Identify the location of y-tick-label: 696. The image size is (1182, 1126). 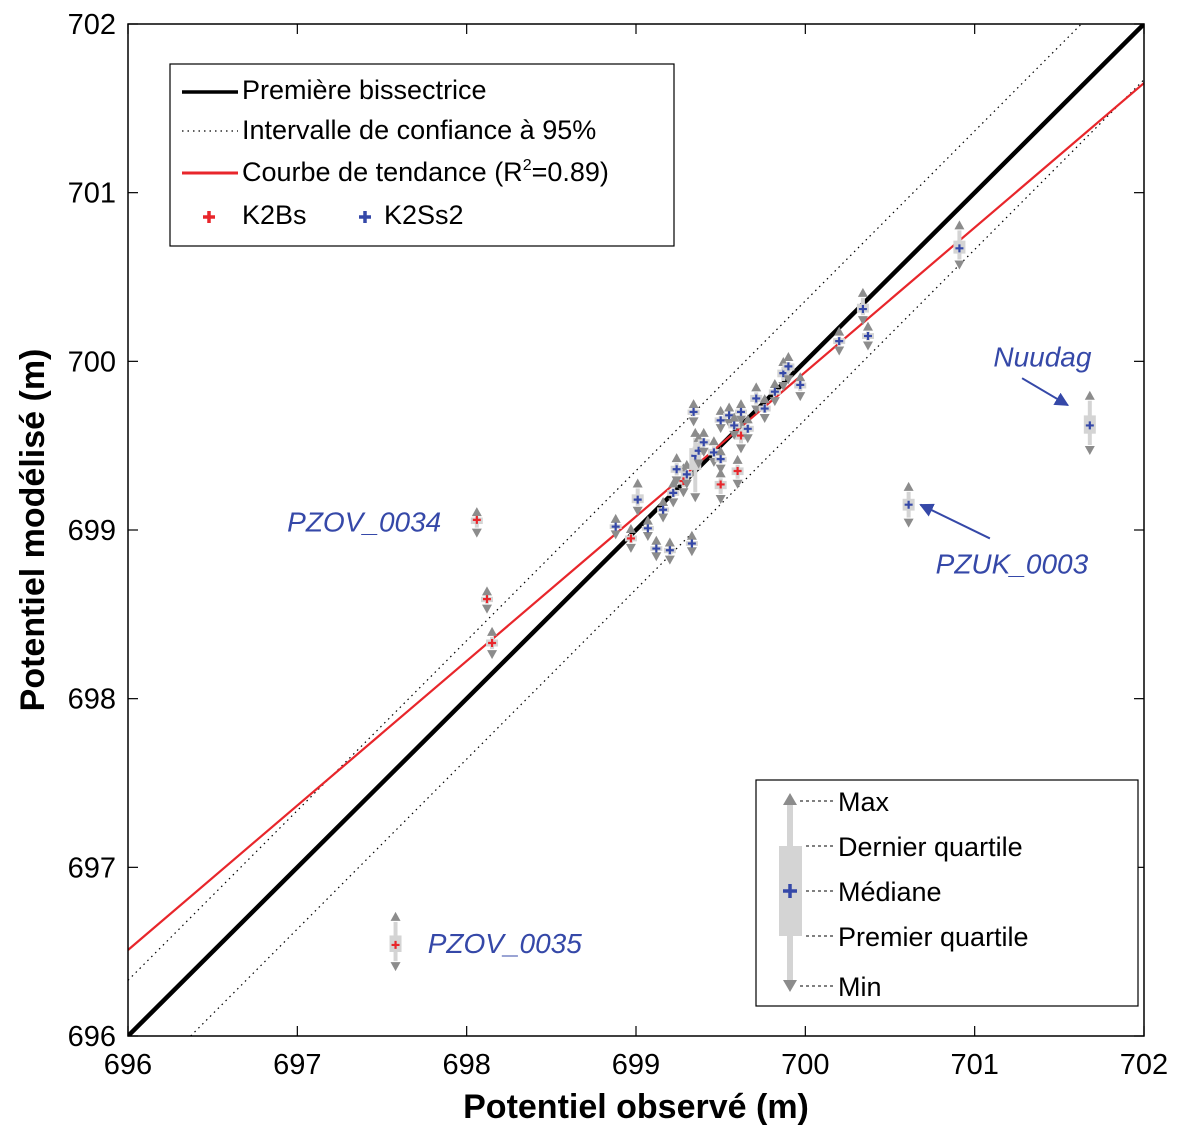
(92, 1037).